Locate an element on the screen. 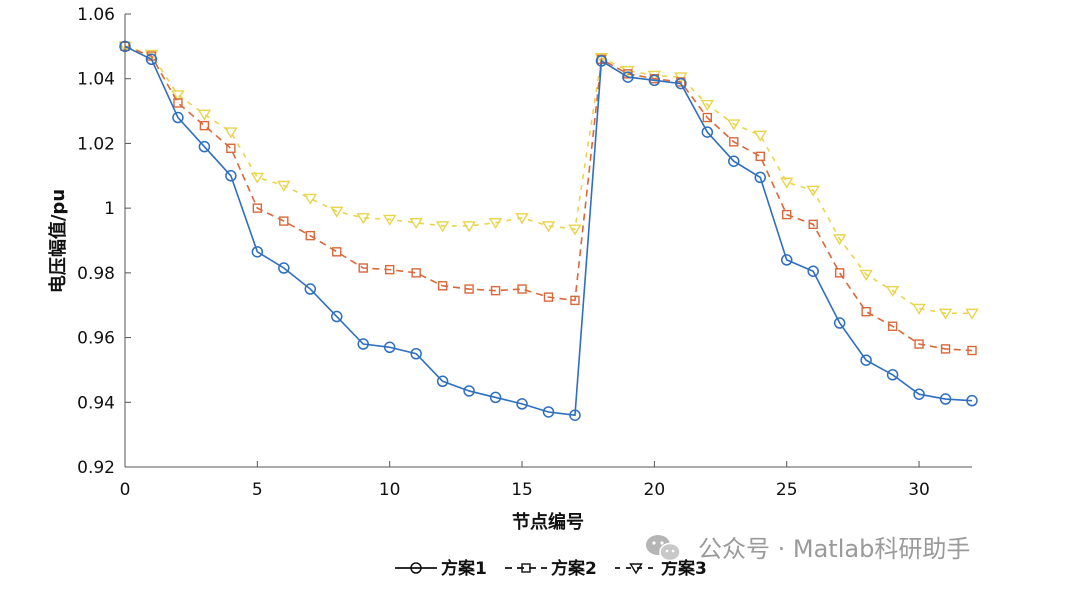 The width and height of the screenshot is (1080, 595). y-tick-label: 0.94 is located at coordinates (96, 403).